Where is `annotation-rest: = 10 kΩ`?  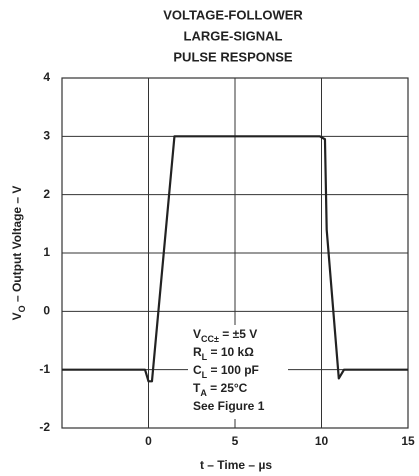
annotation-rest: = 10 kΩ is located at coordinates (230, 352).